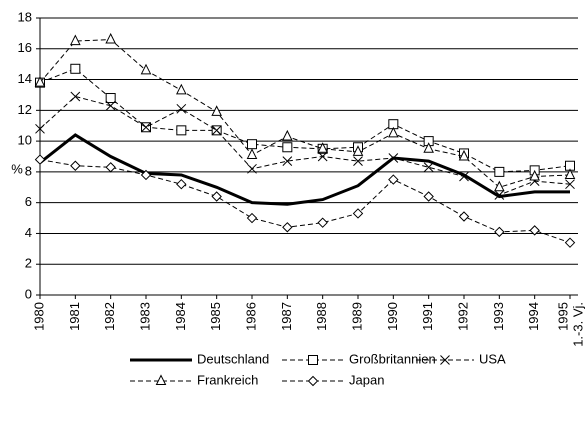 This screenshot has width=586, height=426. Describe the element at coordinates (38, 316) in the screenshot. I see `x-tick-label: 1980` at that location.